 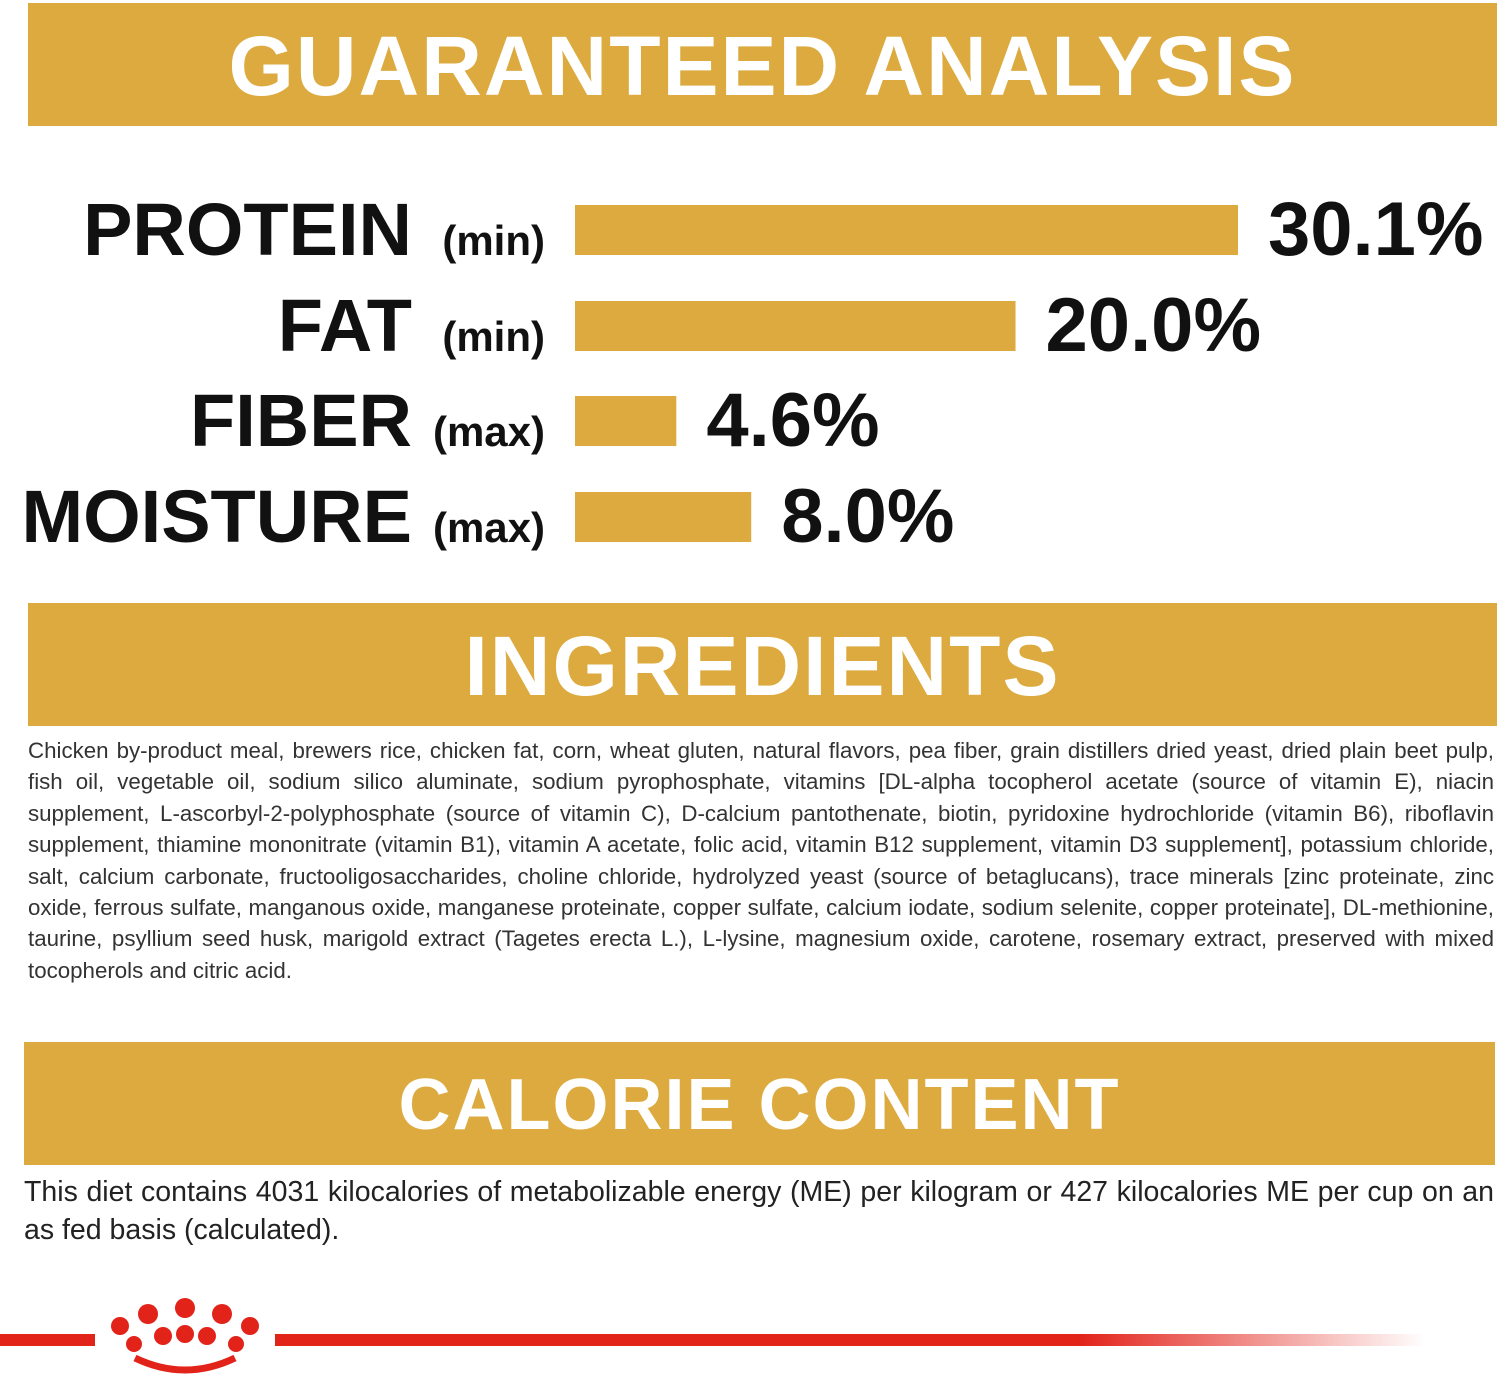 What do you see at coordinates (792, 420) in the screenshot?
I see `value-label: 4.6%` at bounding box center [792, 420].